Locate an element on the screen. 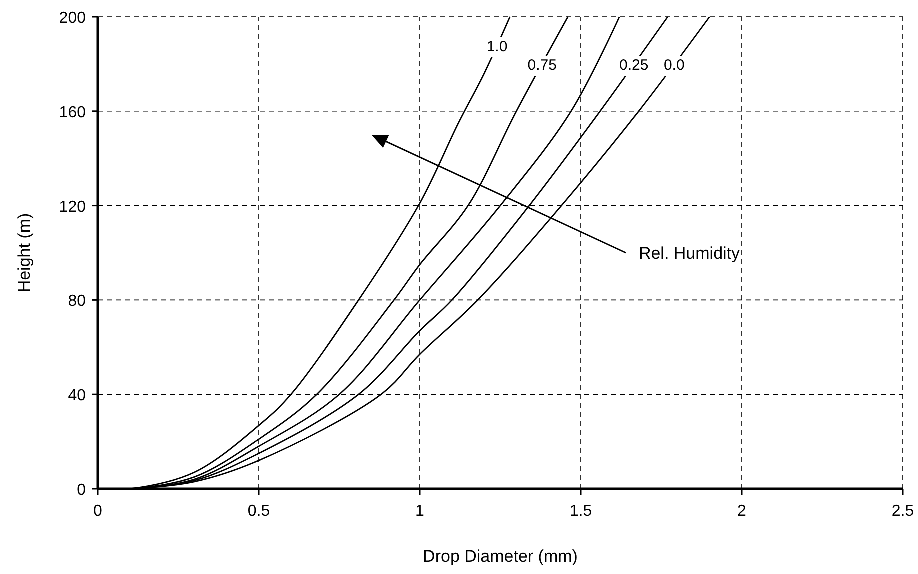 The height and width of the screenshot is (574, 918). series-label: 0.0 is located at coordinates (674, 65).